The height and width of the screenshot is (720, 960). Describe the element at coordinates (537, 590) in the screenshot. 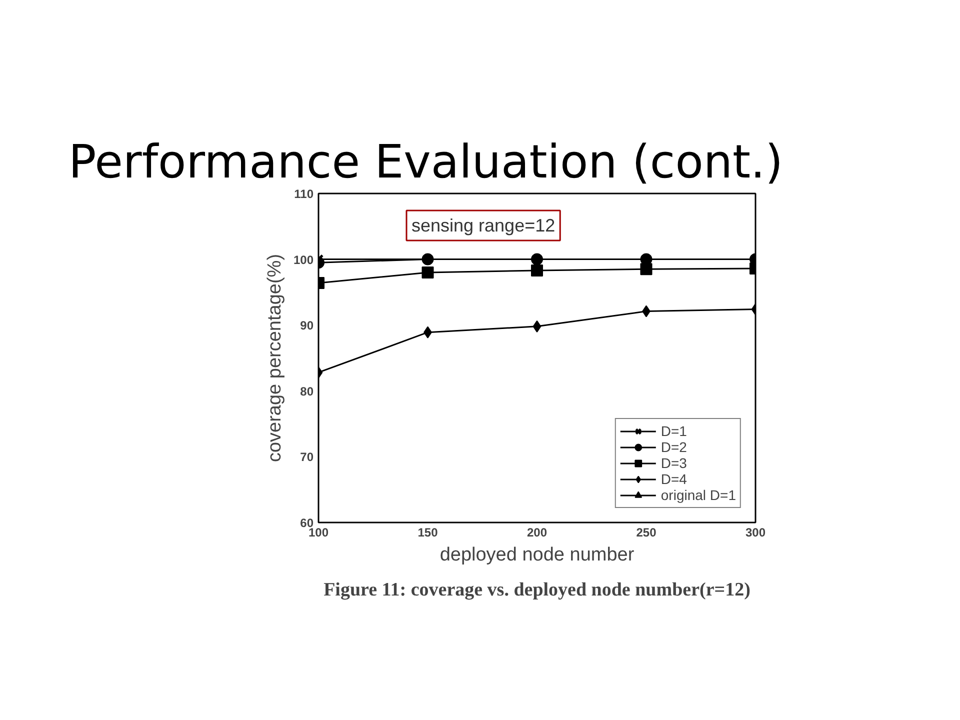

I see `caption: Figure 11: coverage vs. deployed node number(r=12)` at that location.